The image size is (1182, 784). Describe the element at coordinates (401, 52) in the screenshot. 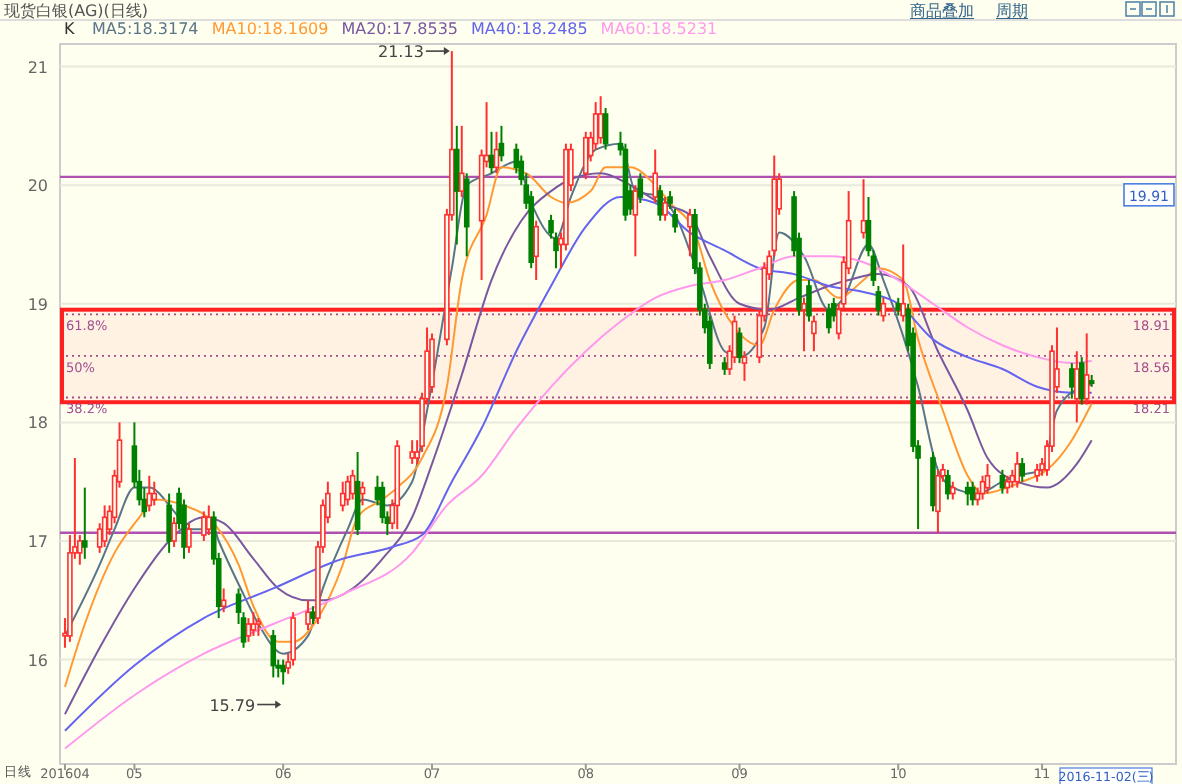

I see `annotation: 21.13` at that location.